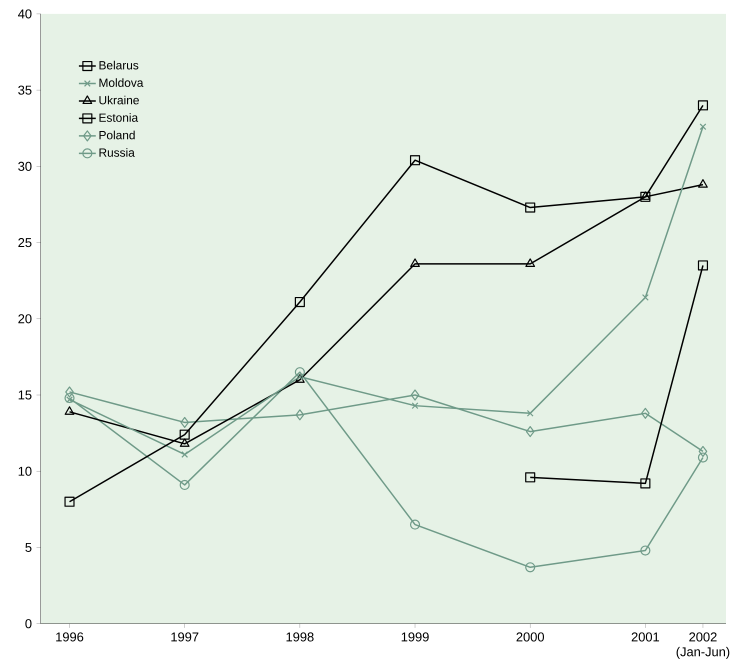 This screenshot has height=672, width=742. Describe the element at coordinates (70, 637) in the screenshot. I see `x-tick-label: 1996` at that location.